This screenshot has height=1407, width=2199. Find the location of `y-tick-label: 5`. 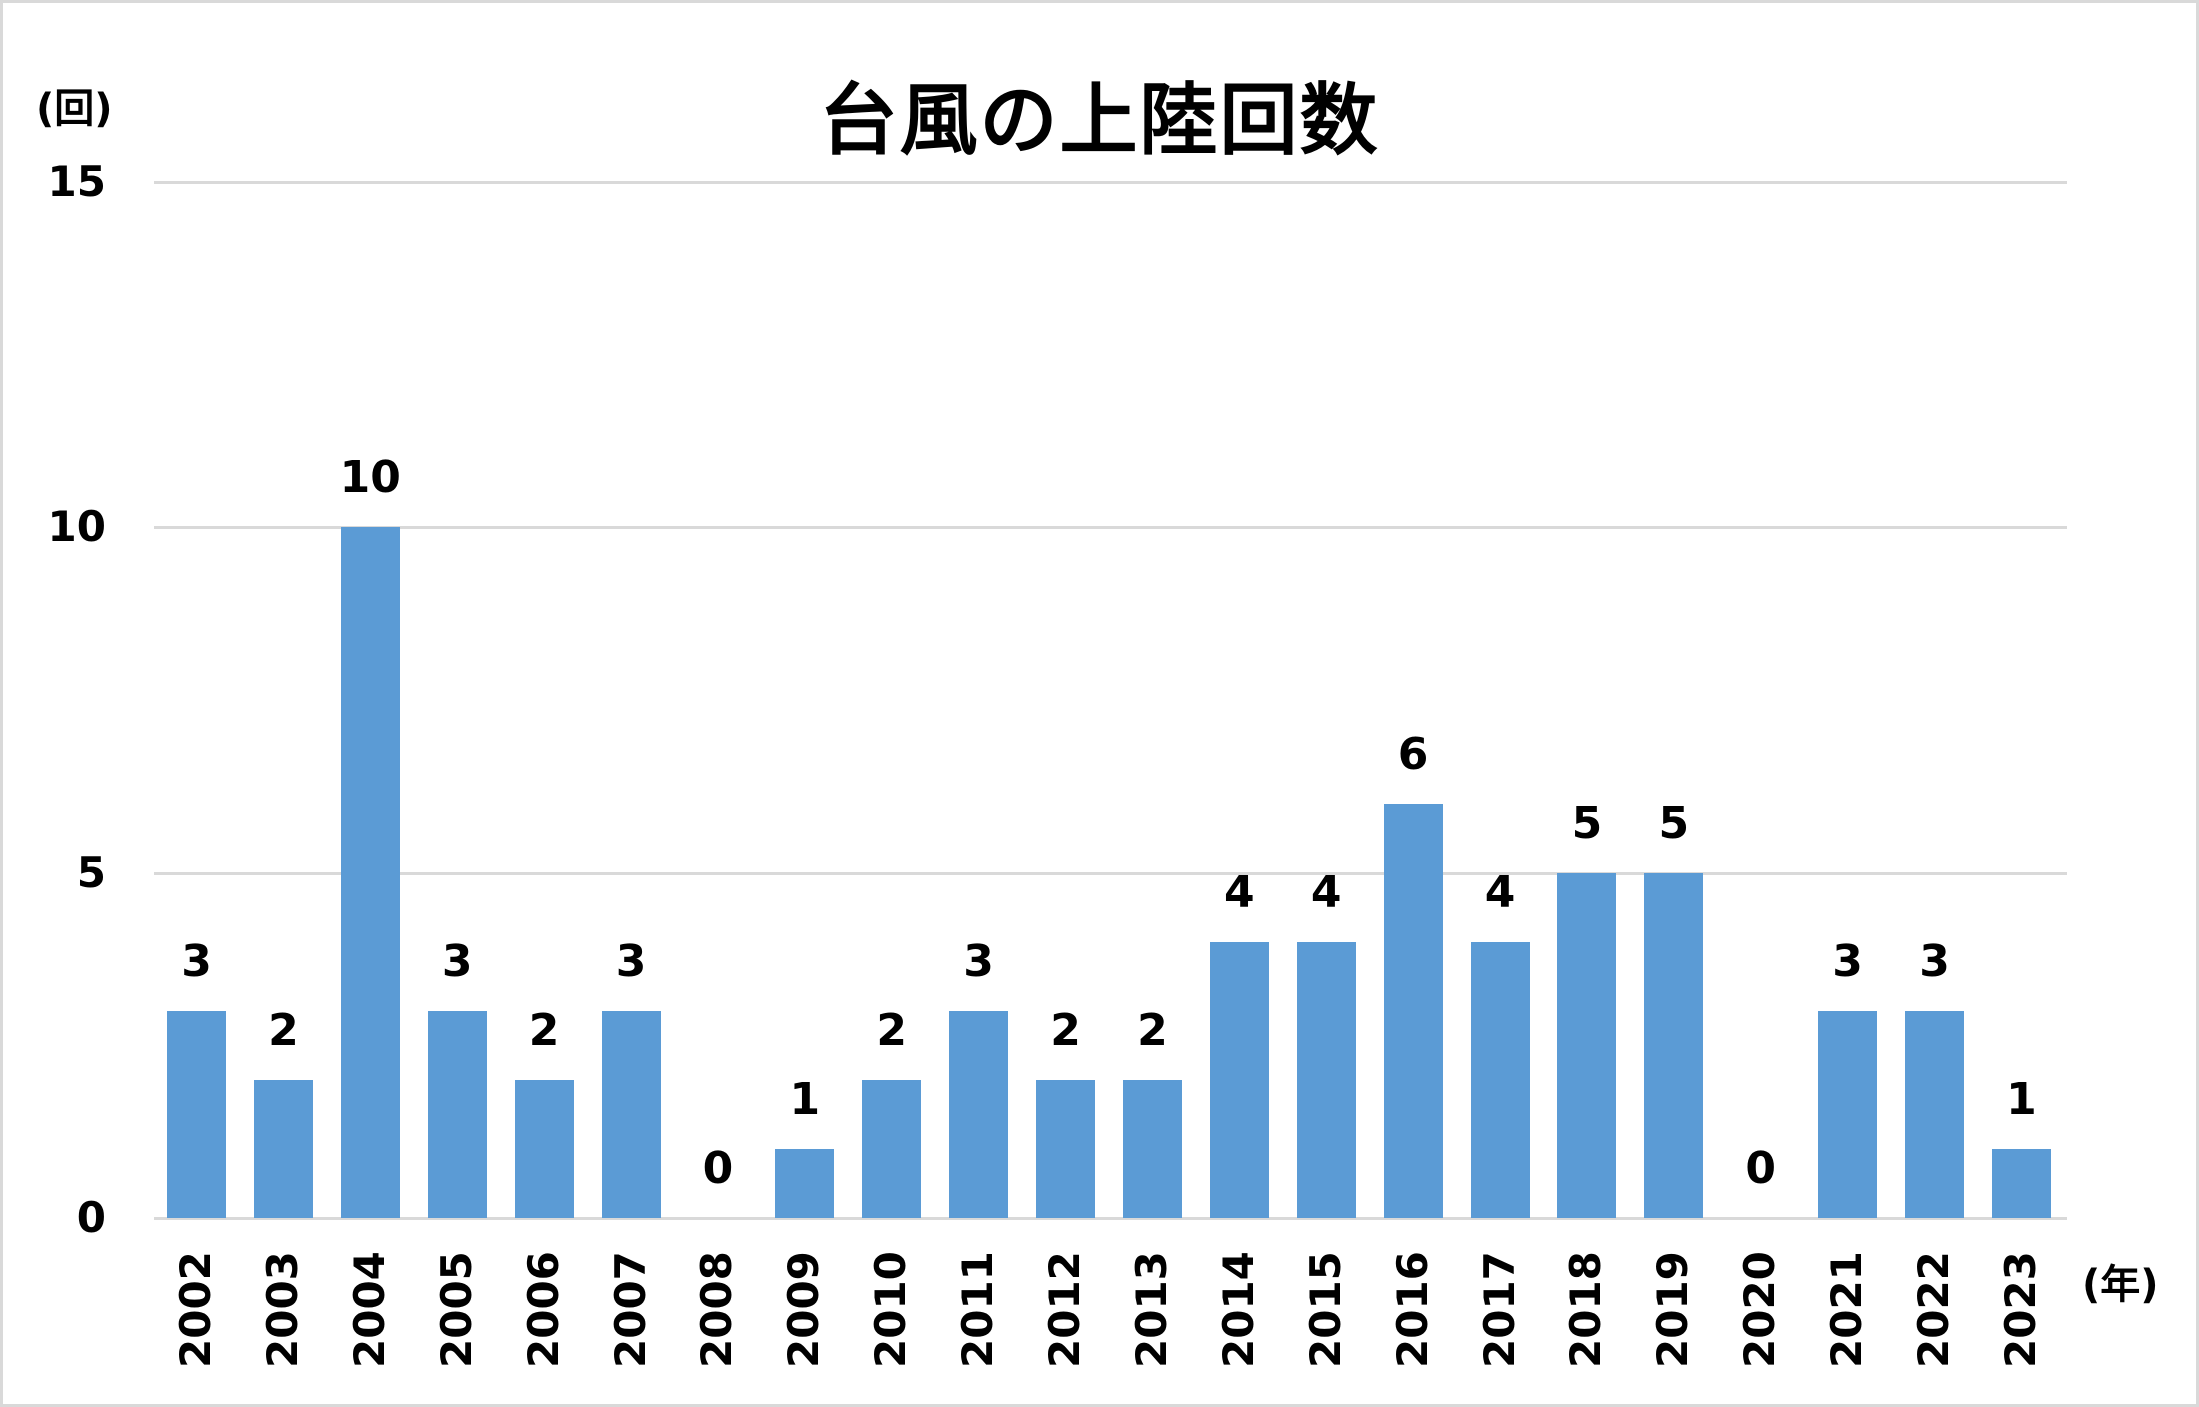

y-tick-label: 5 is located at coordinates (91, 872).